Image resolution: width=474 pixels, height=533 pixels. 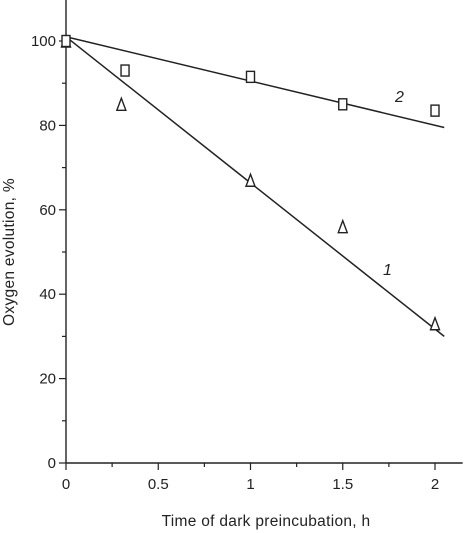 I want to click on series-label-1: 1, so click(x=387, y=270).